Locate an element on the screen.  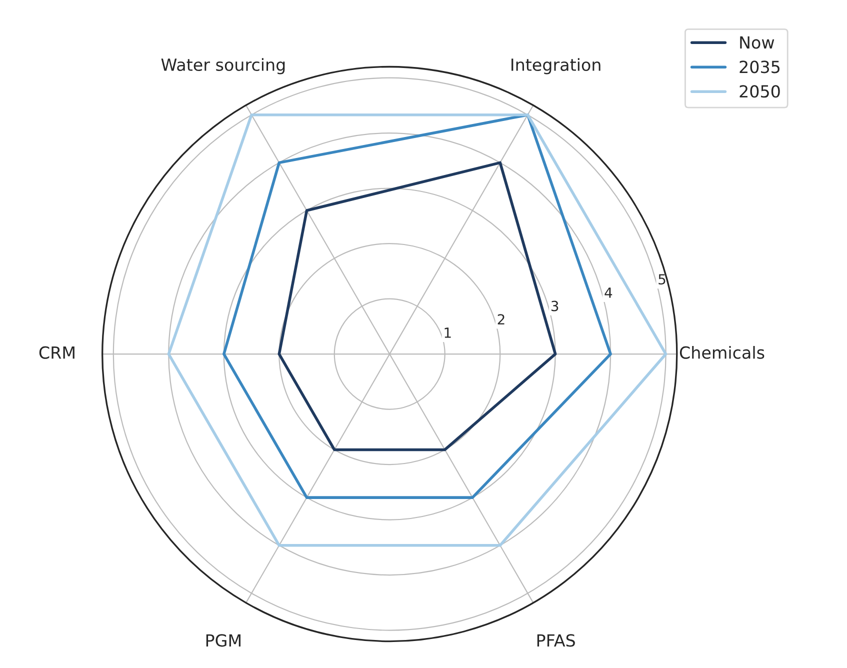
legend-label: 2050 is located at coordinates (760, 91).